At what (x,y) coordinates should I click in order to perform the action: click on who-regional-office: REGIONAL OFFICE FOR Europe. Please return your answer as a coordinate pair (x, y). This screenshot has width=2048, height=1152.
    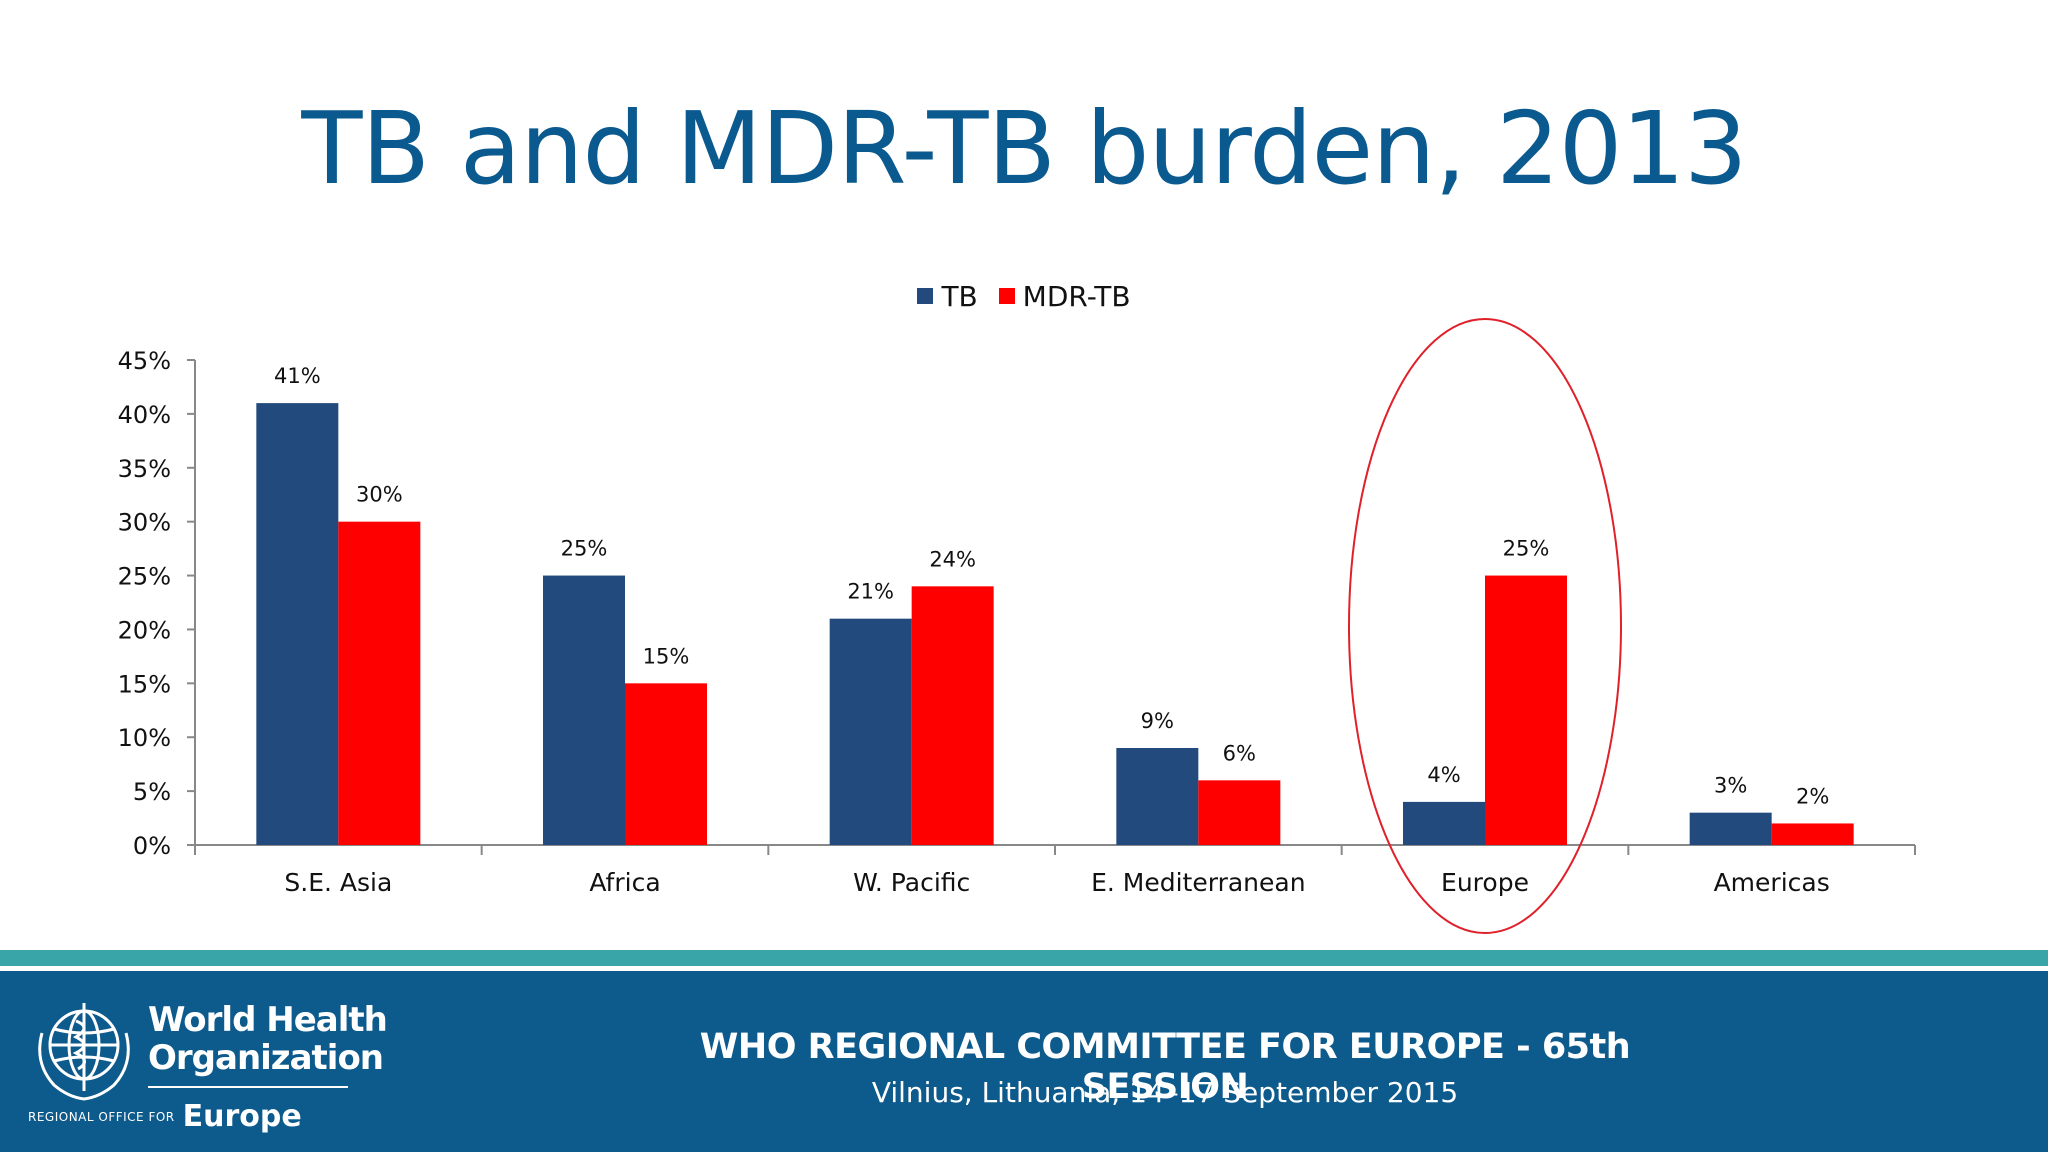
    Looking at the image, I should click on (165, 1116).